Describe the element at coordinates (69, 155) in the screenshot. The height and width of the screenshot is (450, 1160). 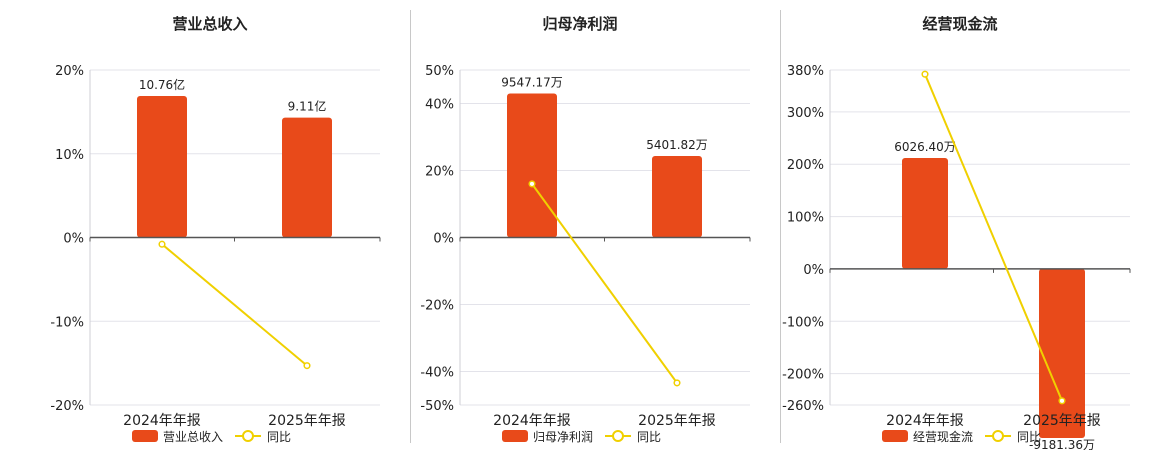
I see `y-tick-label: 10%` at that location.